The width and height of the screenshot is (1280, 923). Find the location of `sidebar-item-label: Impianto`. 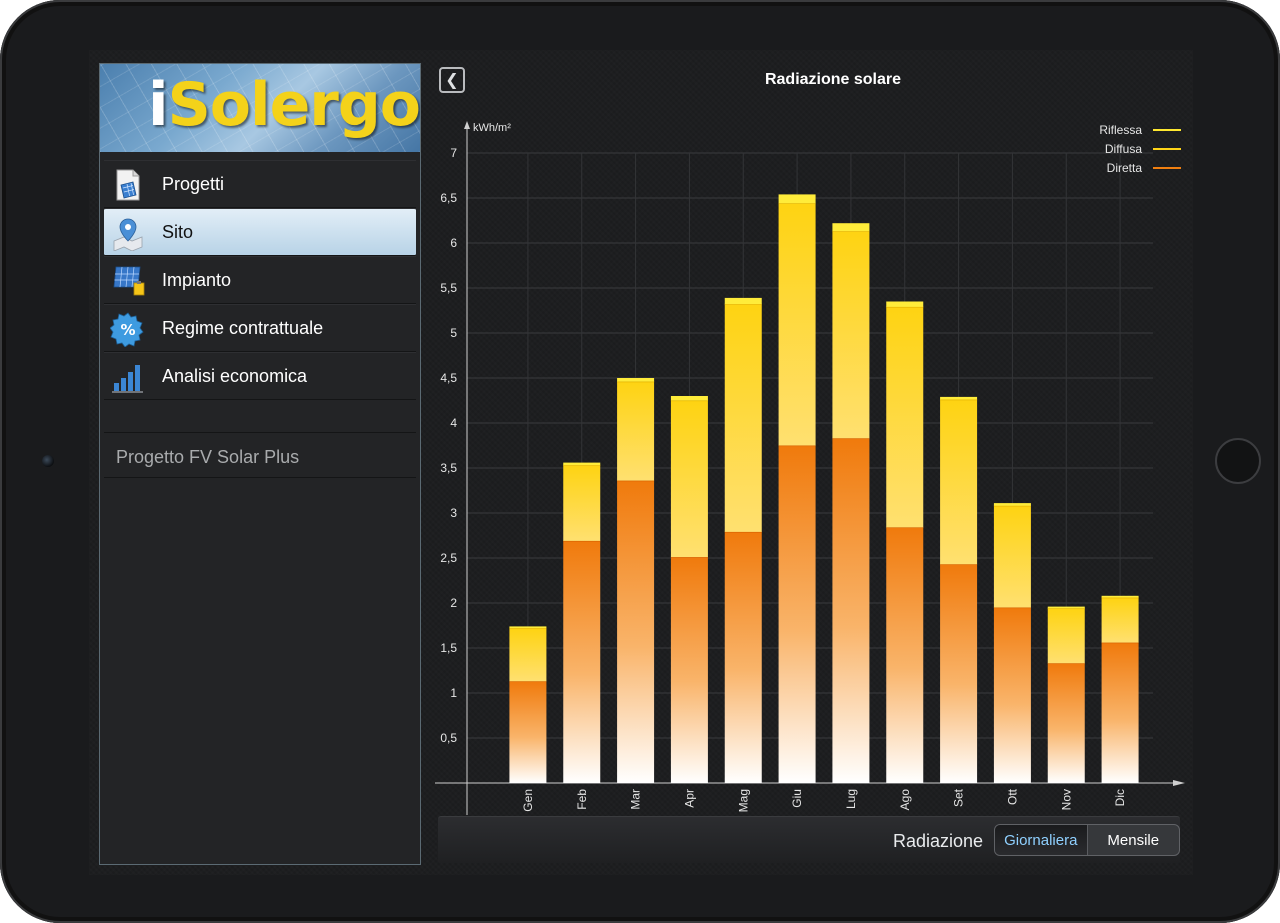

sidebar-item-label: Impianto is located at coordinates (197, 279).